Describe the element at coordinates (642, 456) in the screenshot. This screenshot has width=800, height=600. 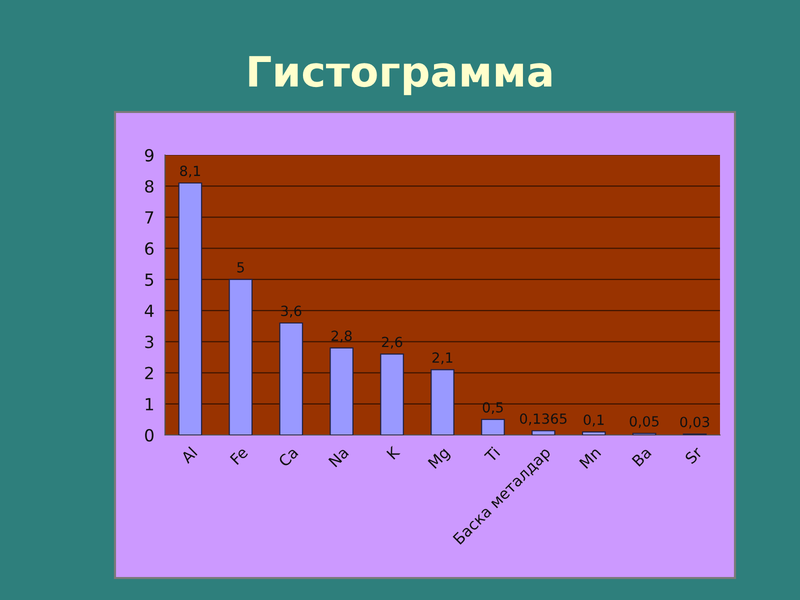
I see `x-tick-label: Ba` at that location.